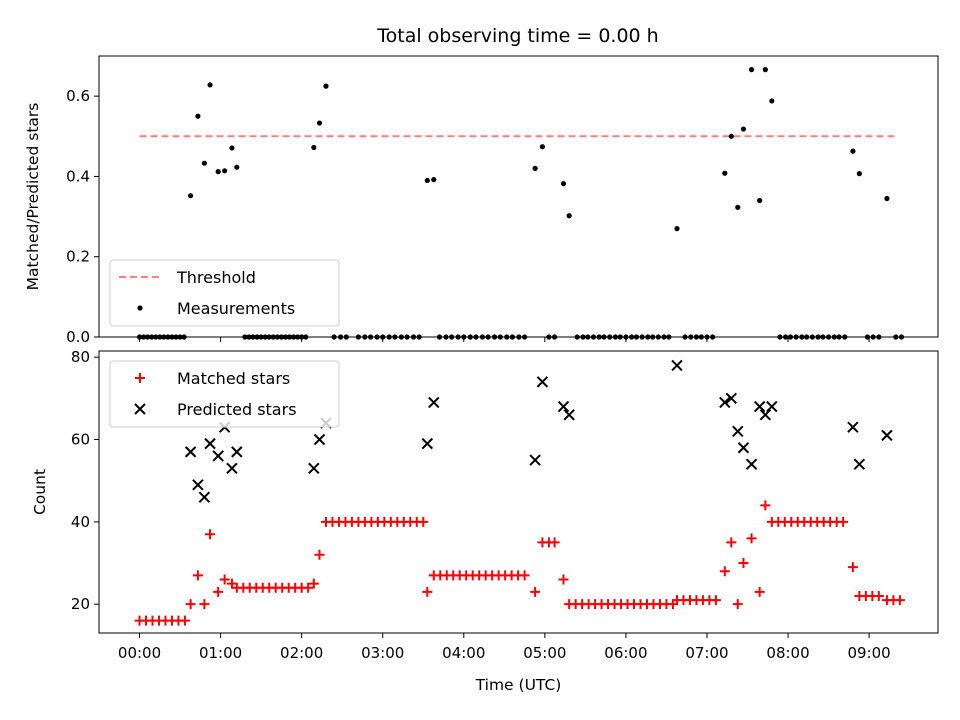  Describe the element at coordinates (706, 653) in the screenshot. I see `x-tick-label: 07:00` at that location.